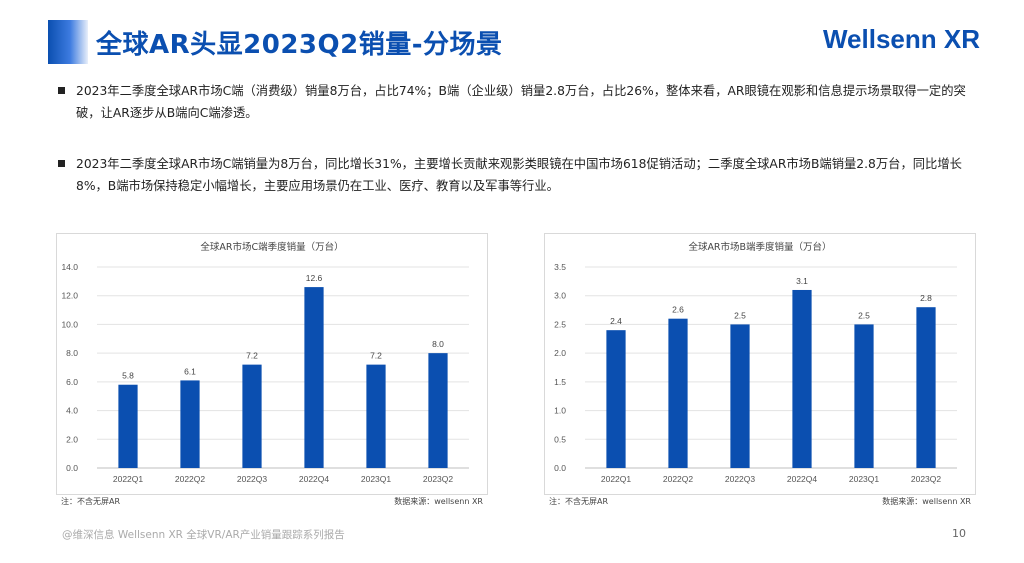 The image size is (1024, 563). Describe the element at coordinates (91, 501) in the screenshot. I see `chart-c-note: 注：不含无屏AR` at that location.